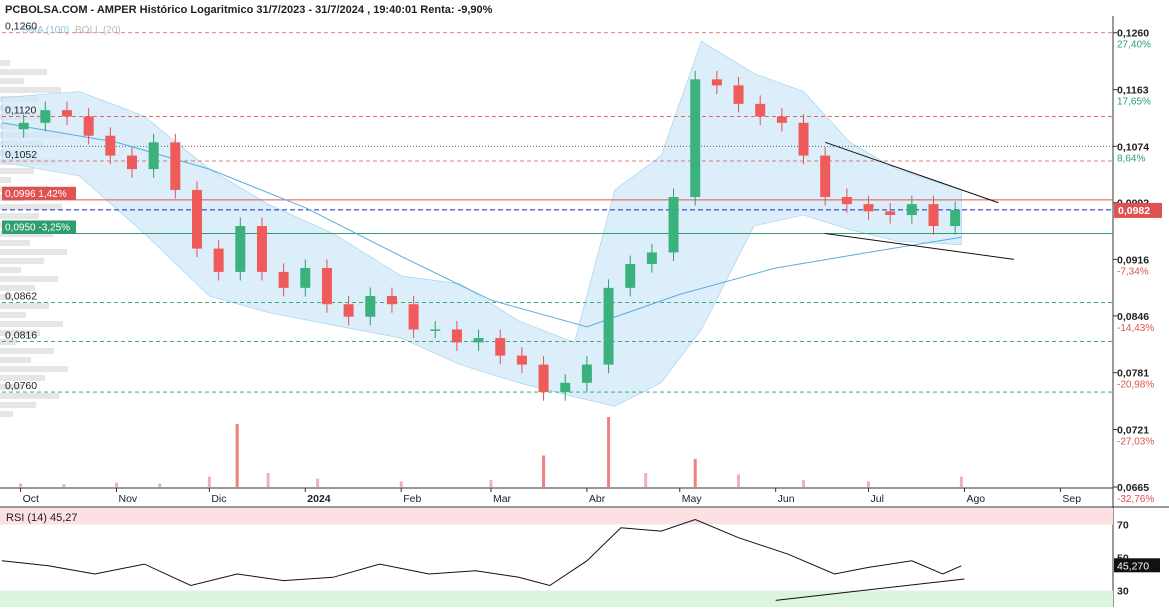 The width and height of the screenshot is (1169, 612). Describe the element at coordinates (1133, 271) in the screenshot. I see `right-axis-pct: -7,34%` at that location.